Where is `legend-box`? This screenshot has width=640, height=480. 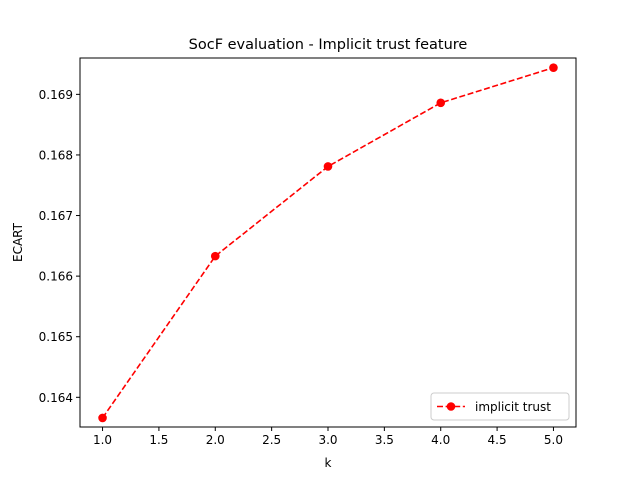 legend-box is located at coordinates (500, 406).